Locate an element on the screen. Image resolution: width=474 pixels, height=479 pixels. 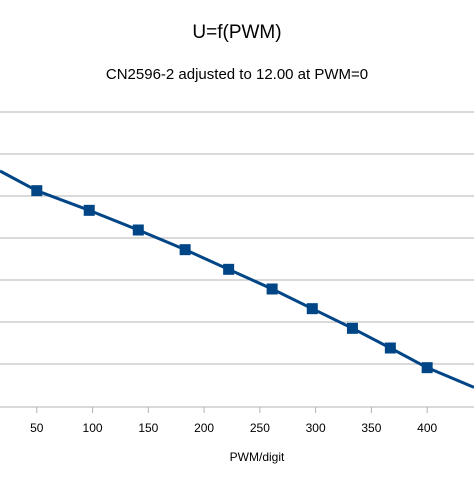
x-tick-label: 250 is located at coordinates (260, 428).